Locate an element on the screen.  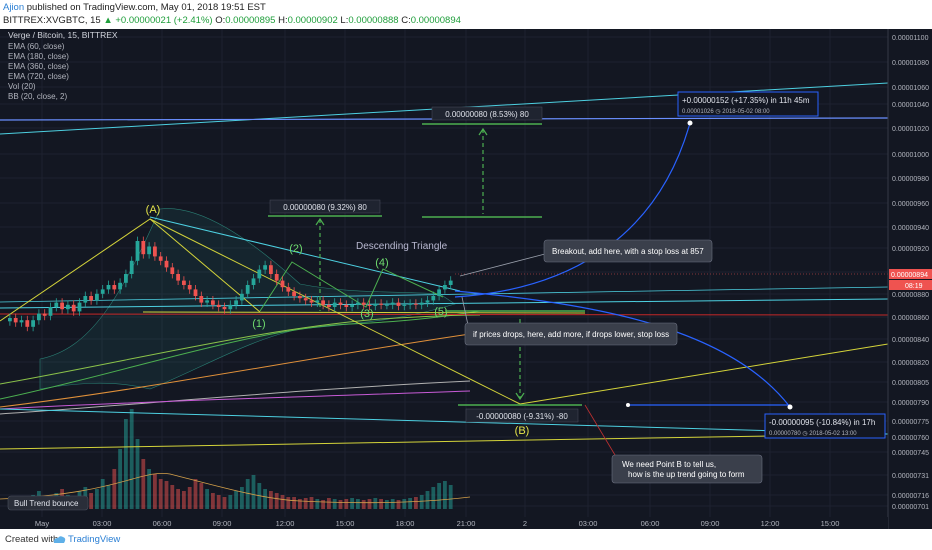
symbol-label: BITTREX:XVGBTC, 15 is located at coordinates (52, 20).